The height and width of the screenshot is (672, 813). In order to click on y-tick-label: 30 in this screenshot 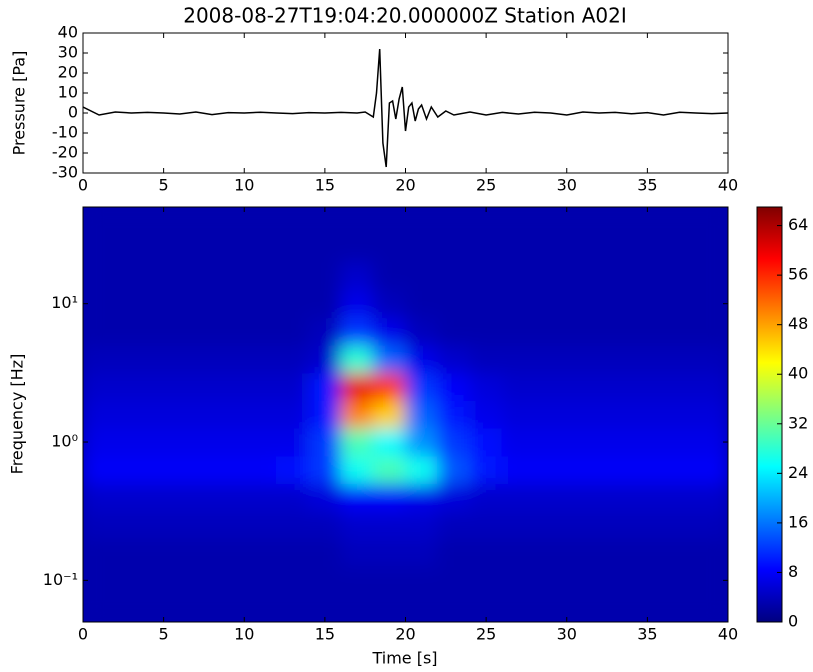, I will do `click(68, 52)`.